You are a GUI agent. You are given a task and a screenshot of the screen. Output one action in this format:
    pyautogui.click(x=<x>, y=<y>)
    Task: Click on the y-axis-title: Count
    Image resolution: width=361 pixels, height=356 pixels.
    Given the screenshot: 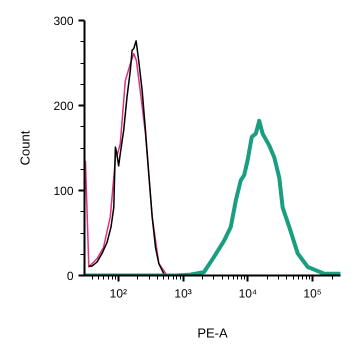 What is the action you would take?
    pyautogui.click(x=24, y=148)
    